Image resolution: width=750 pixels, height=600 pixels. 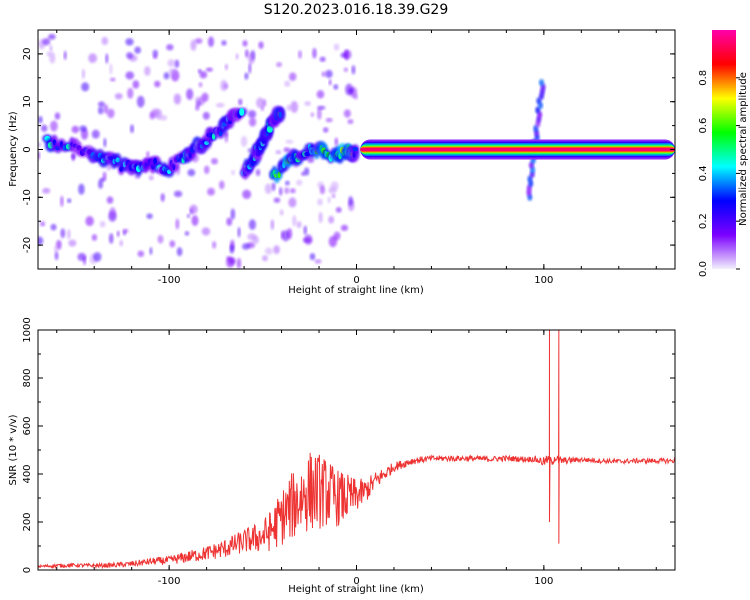 What do you see at coordinates (517, 149) in the screenshot?
I see `zero-frequency-band` at bounding box center [517, 149].